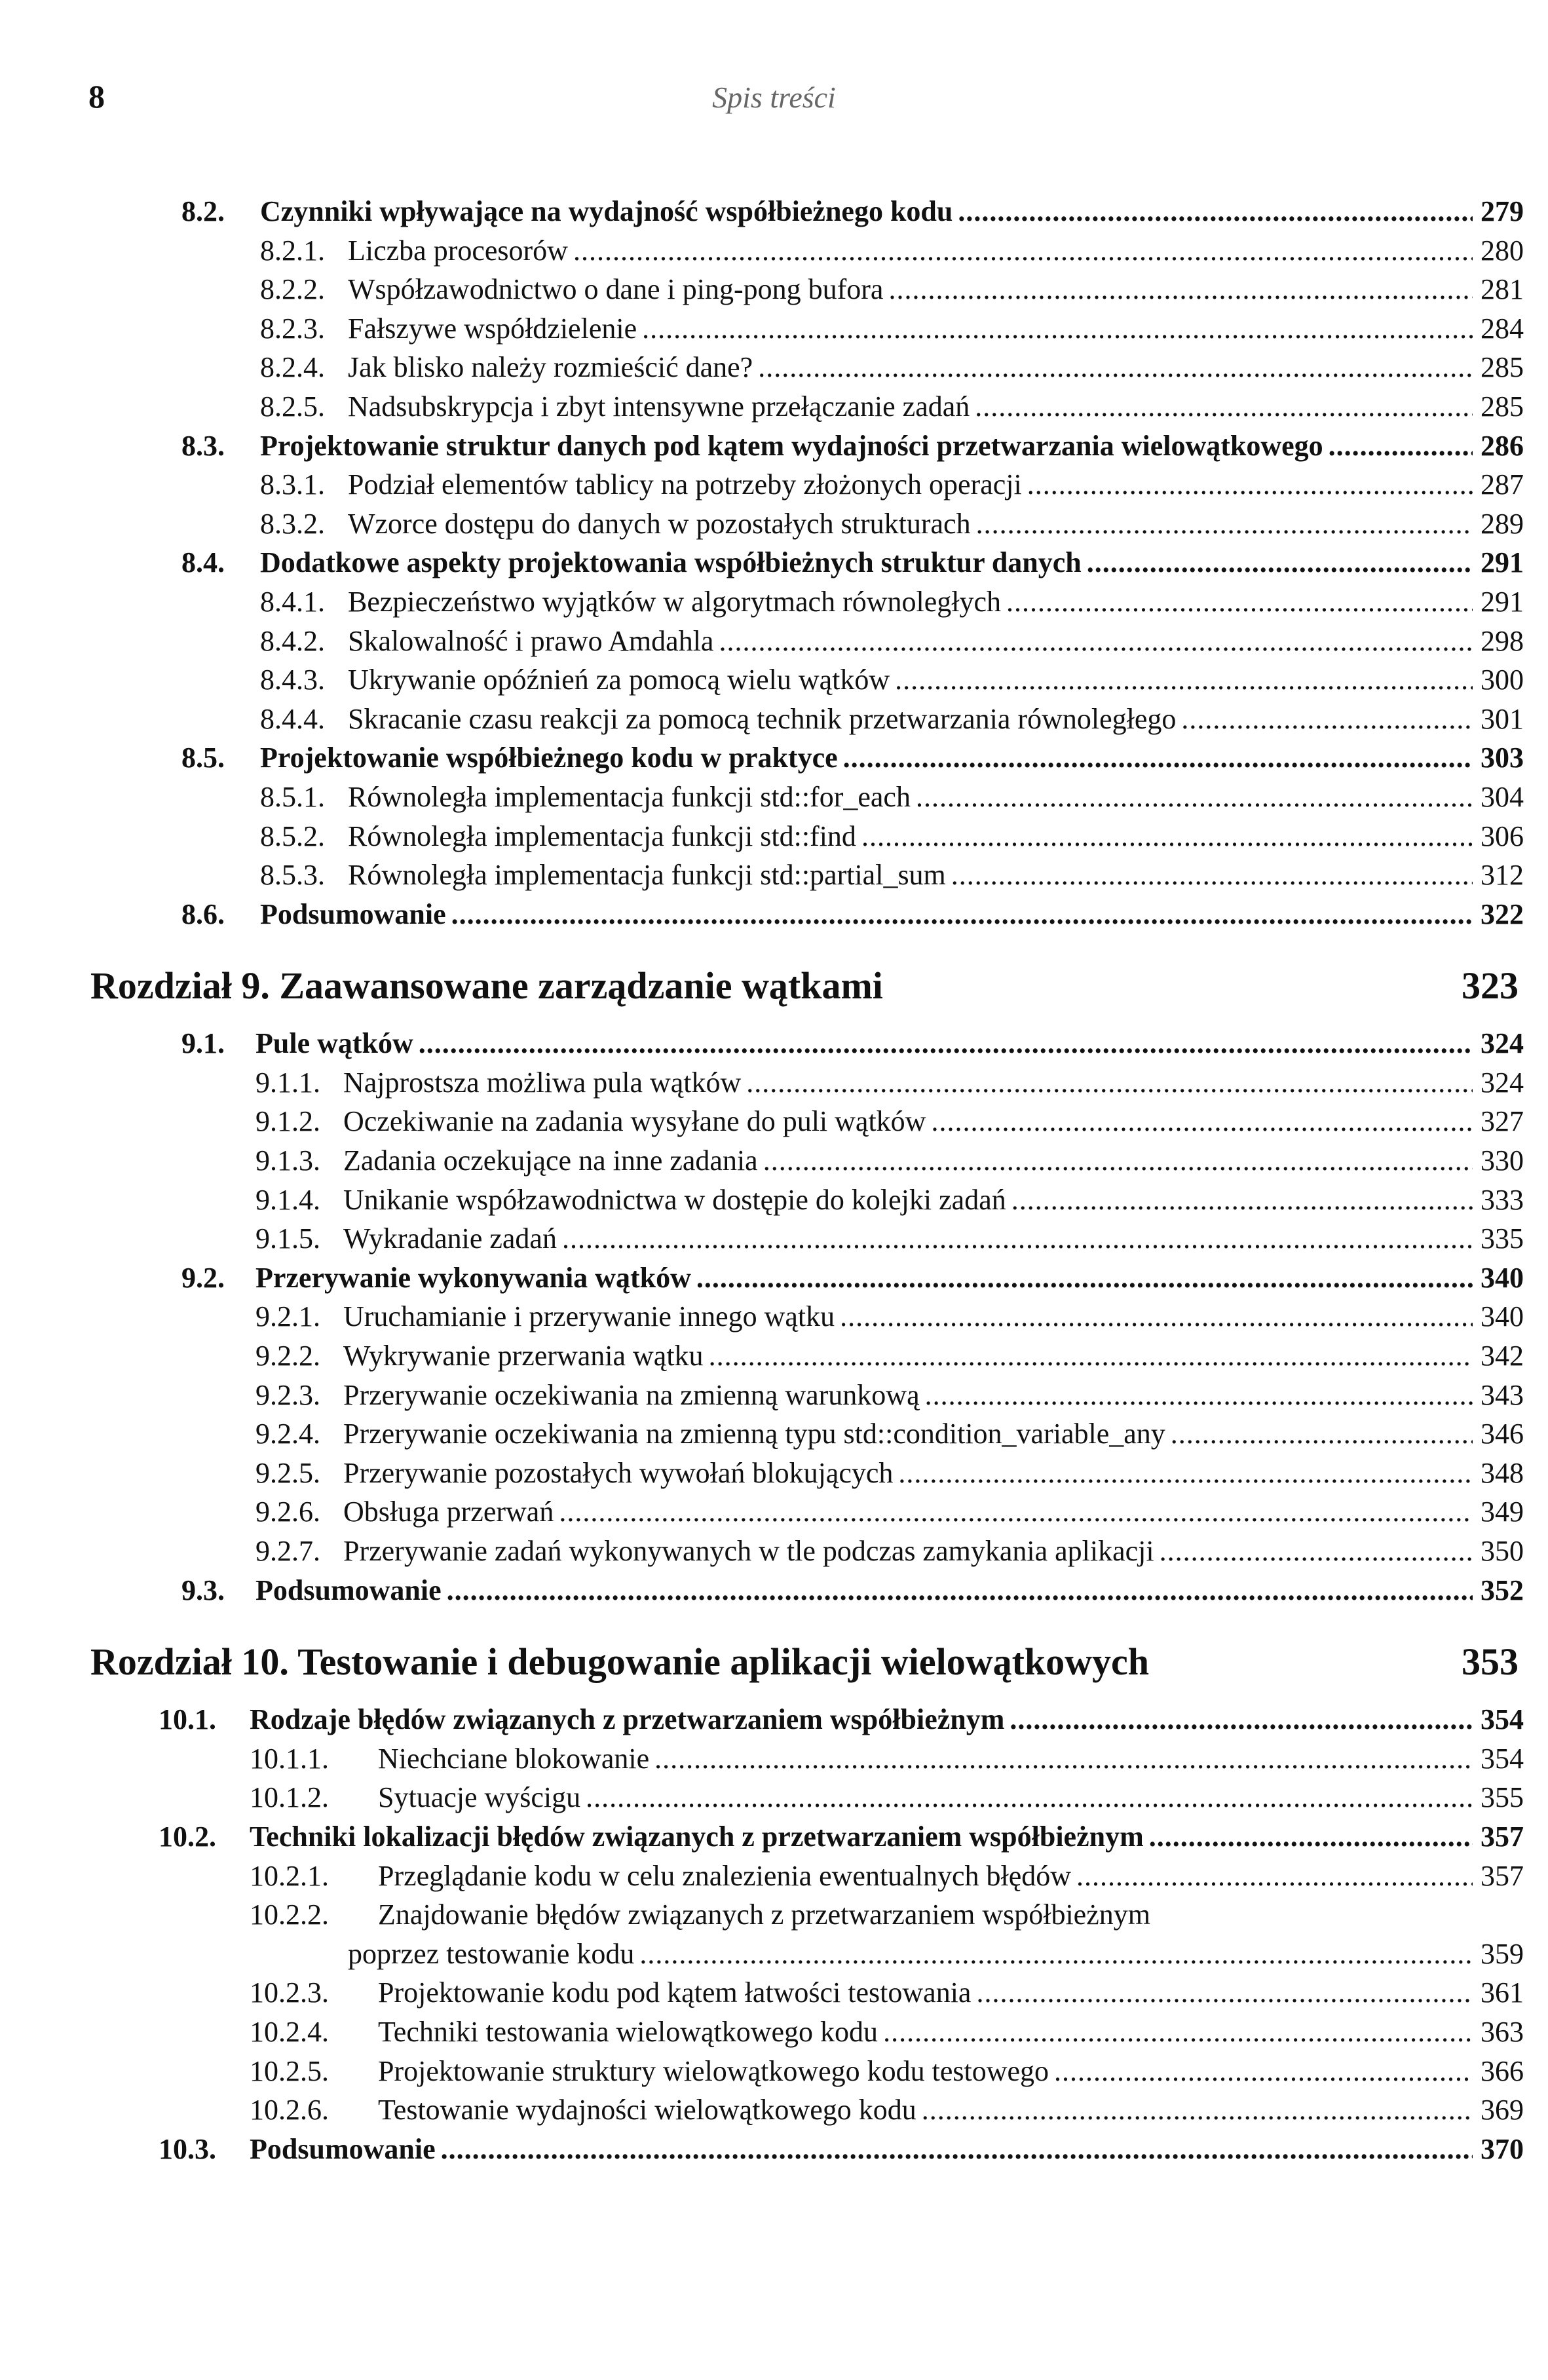  What do you see at coordinates (287, 1512) in the screenshot?
I see `entry-number: 9.2.6.` at bounding box center [287, 1512].